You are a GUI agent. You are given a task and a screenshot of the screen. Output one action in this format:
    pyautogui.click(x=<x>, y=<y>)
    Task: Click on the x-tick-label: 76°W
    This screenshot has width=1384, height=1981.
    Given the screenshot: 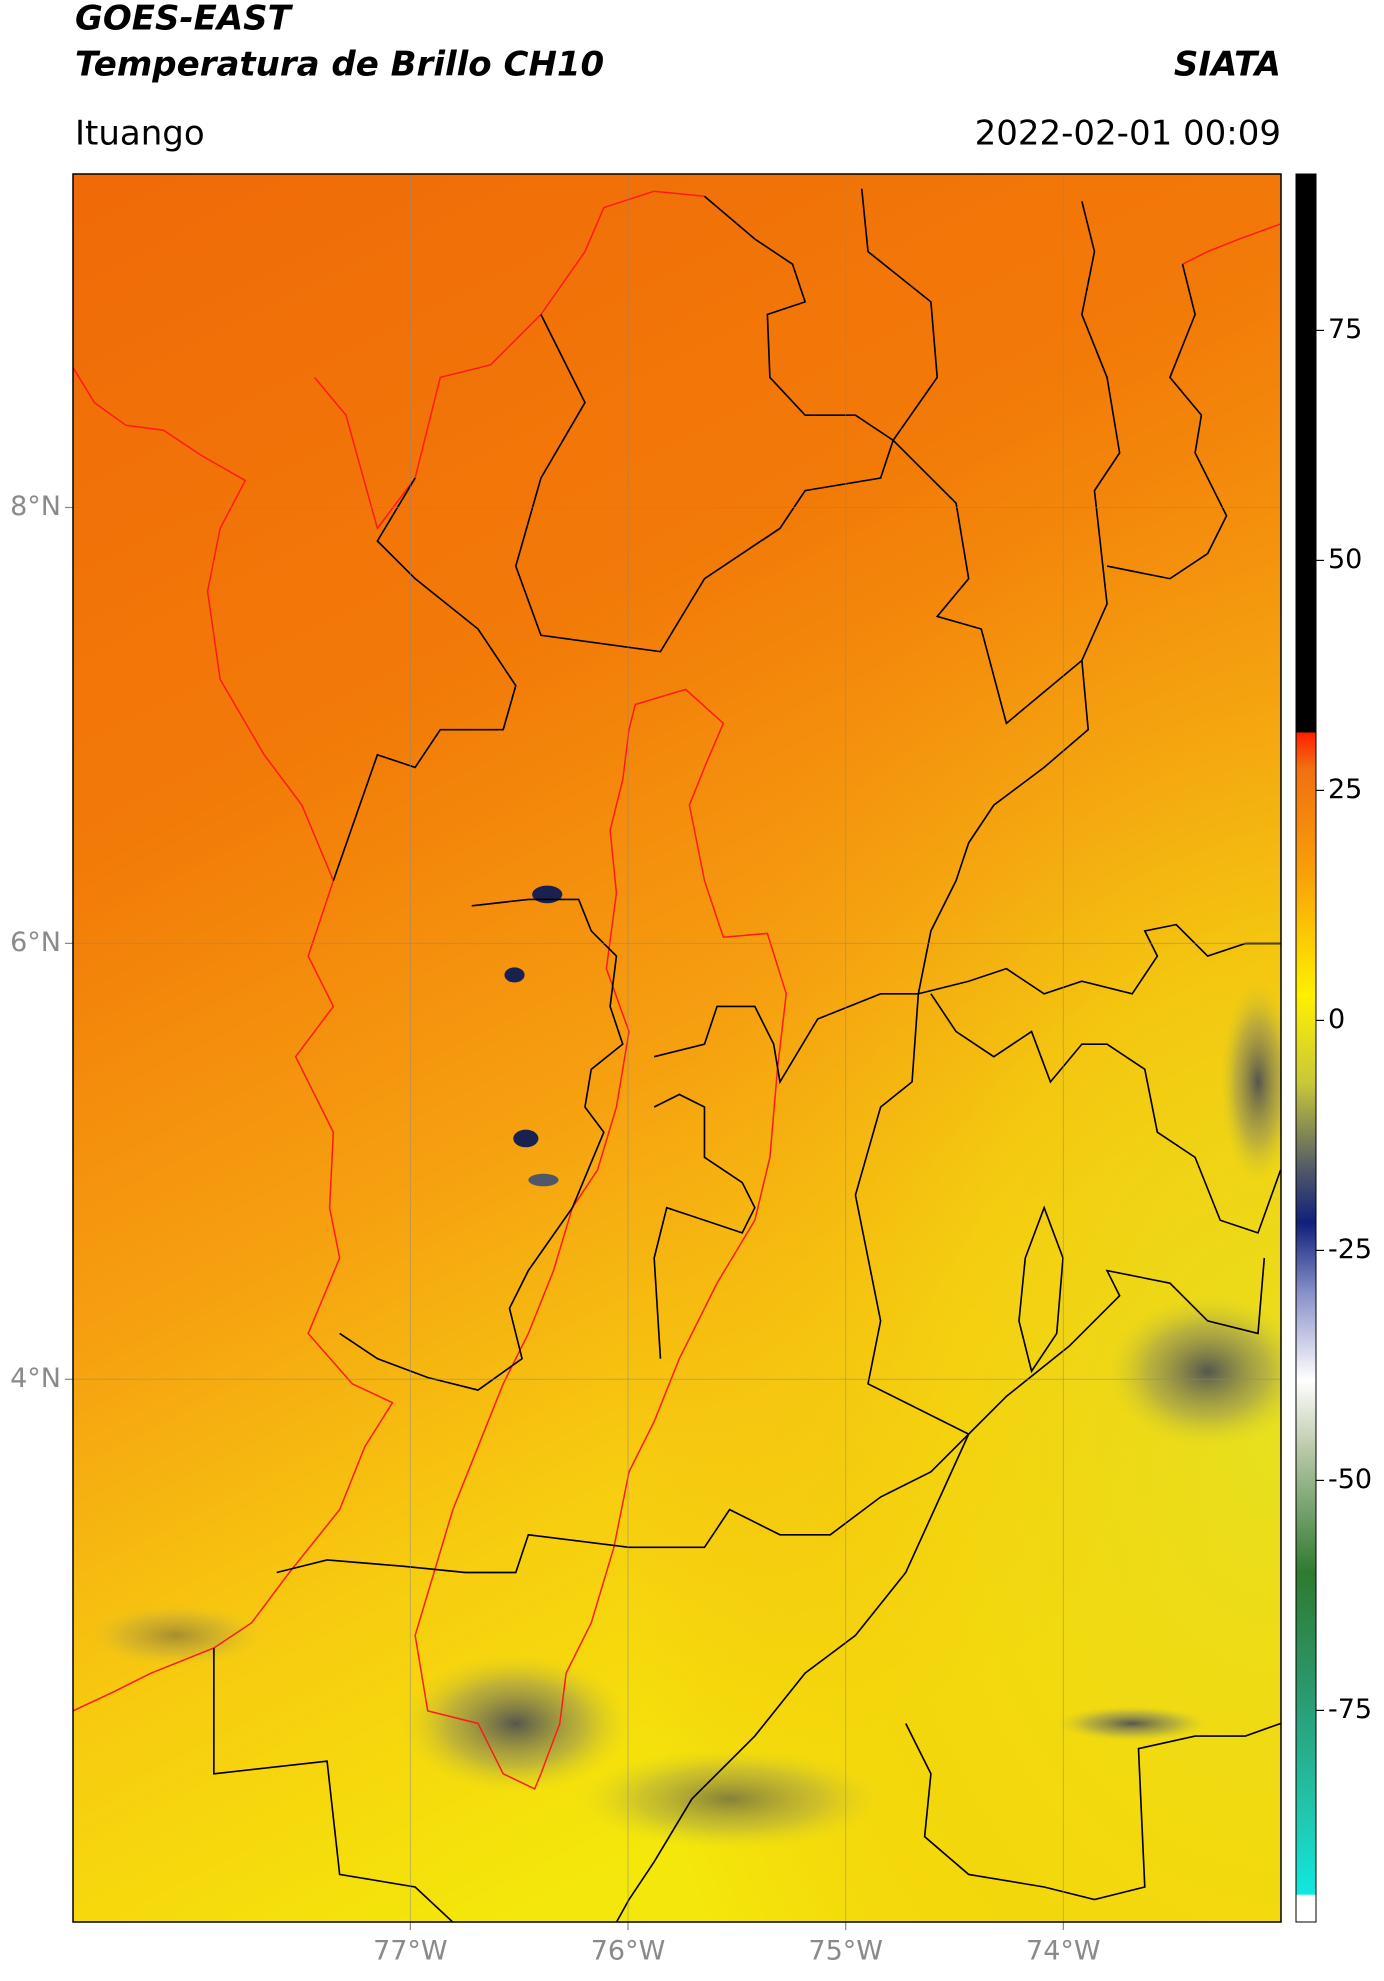 What is the action you would take?
    pyautogui.click(x=628, y=1951)
    